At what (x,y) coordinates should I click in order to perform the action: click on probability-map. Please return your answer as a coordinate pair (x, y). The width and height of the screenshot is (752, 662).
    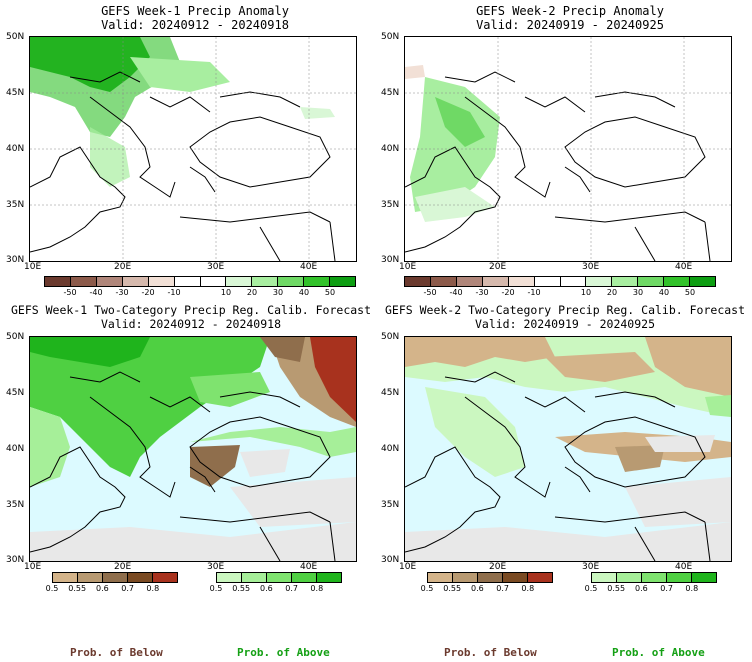
    Looking at the image, I should click on (193, 449).